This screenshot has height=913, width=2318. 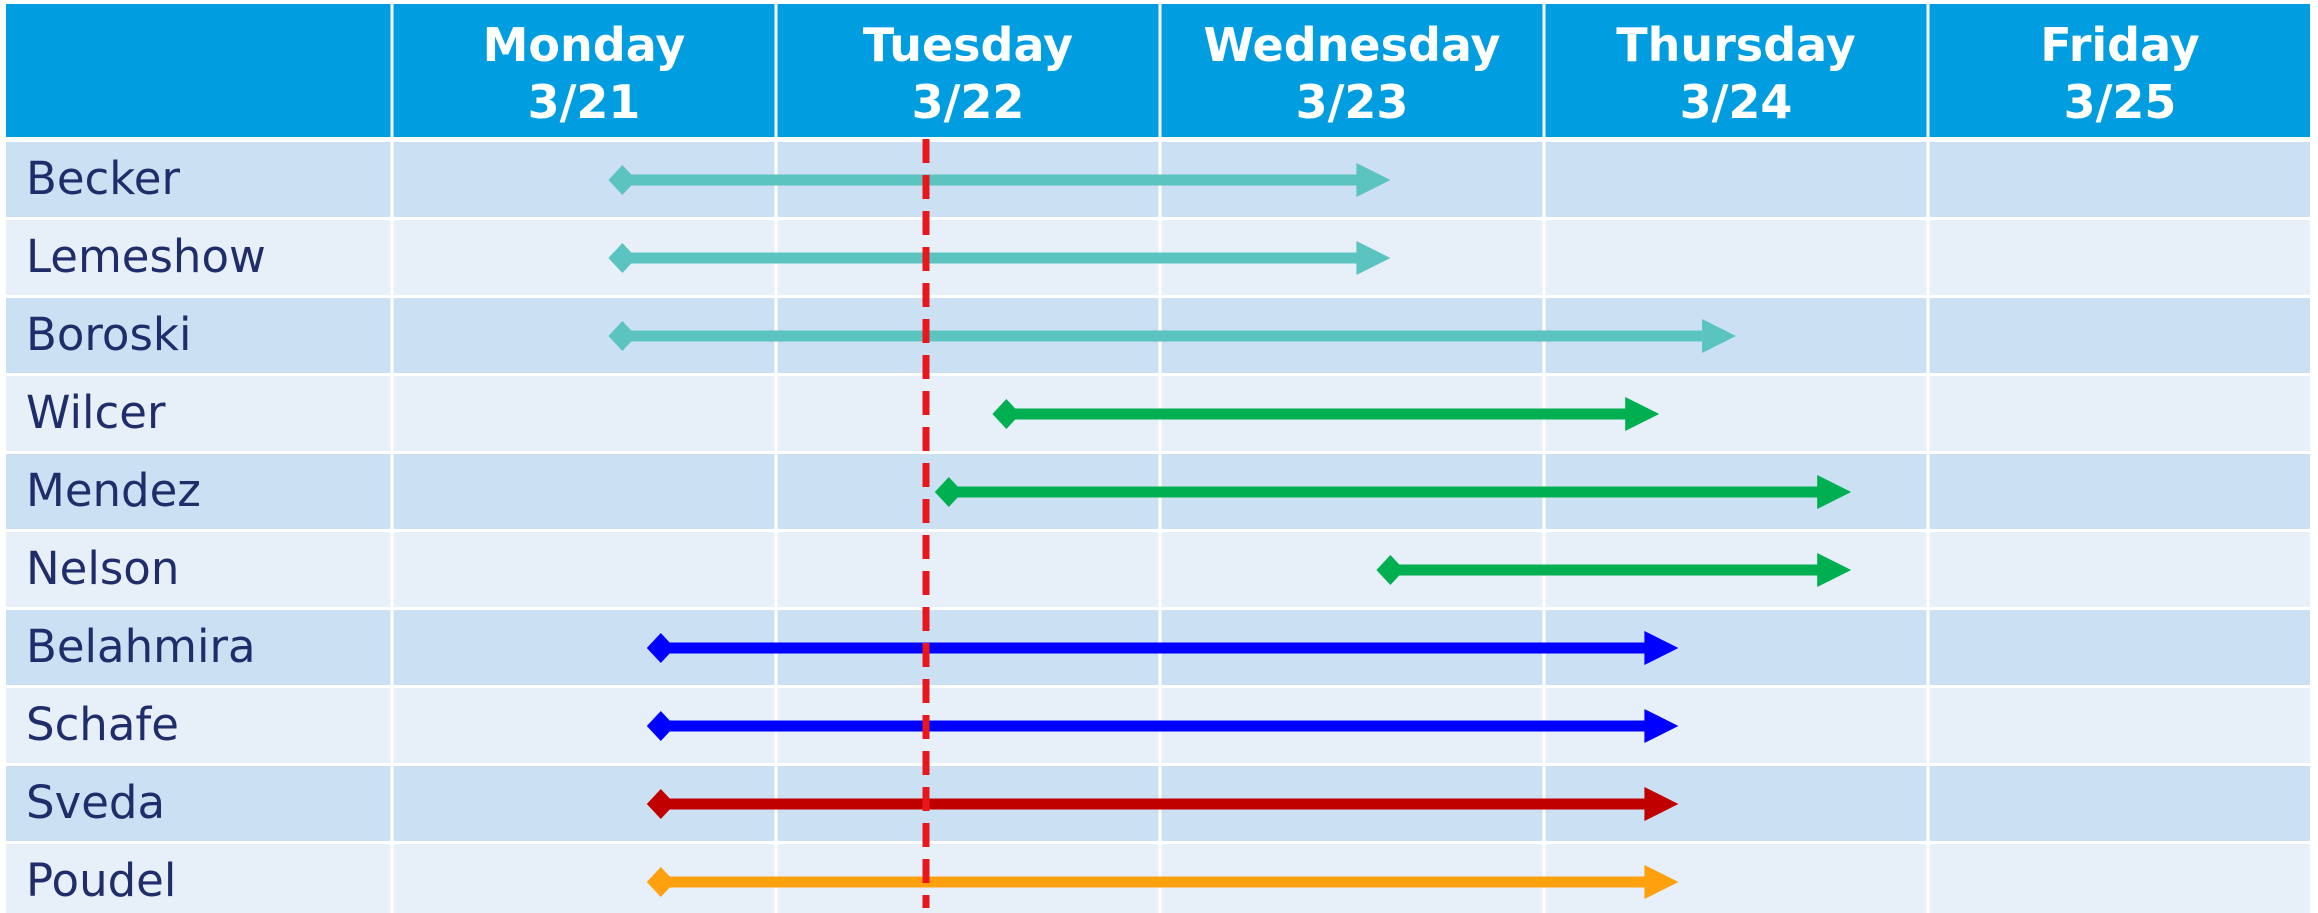 What do you see at coordinates (1158, 70) in the screenshot?
I see `header-bar` at bounding box center [1158, 70].